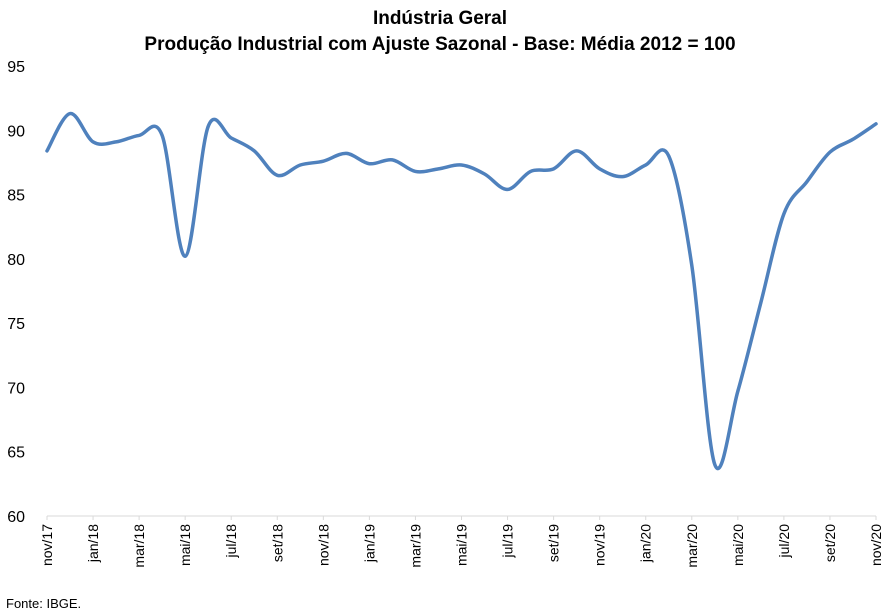  Describe the element at coordinates (415, 546) in the screenshot. I see `x-tick-label: mar/19` at that location.